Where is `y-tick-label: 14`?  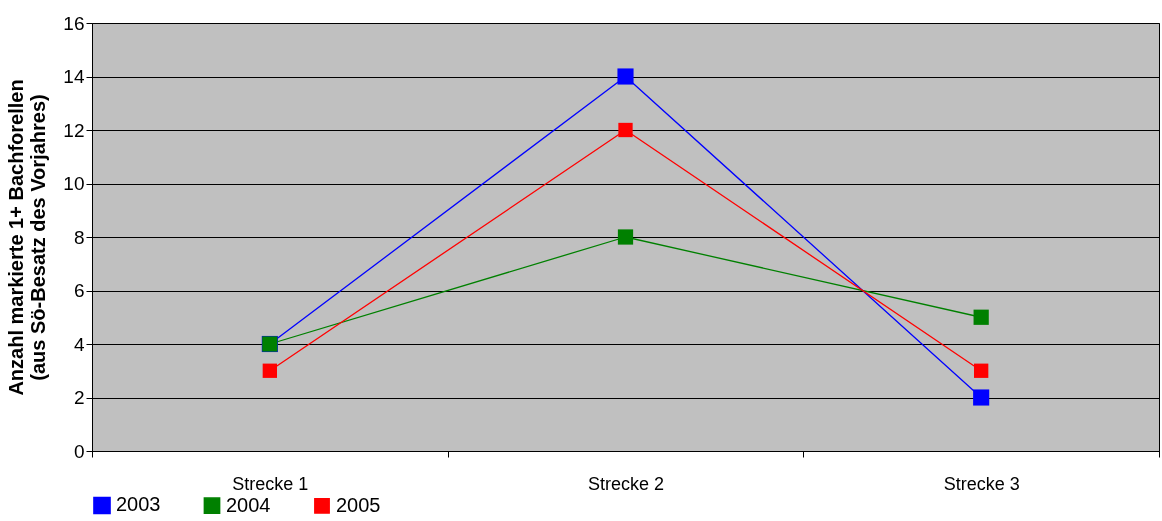 y-tick-label: 14 is located at coordinates (74, 76).